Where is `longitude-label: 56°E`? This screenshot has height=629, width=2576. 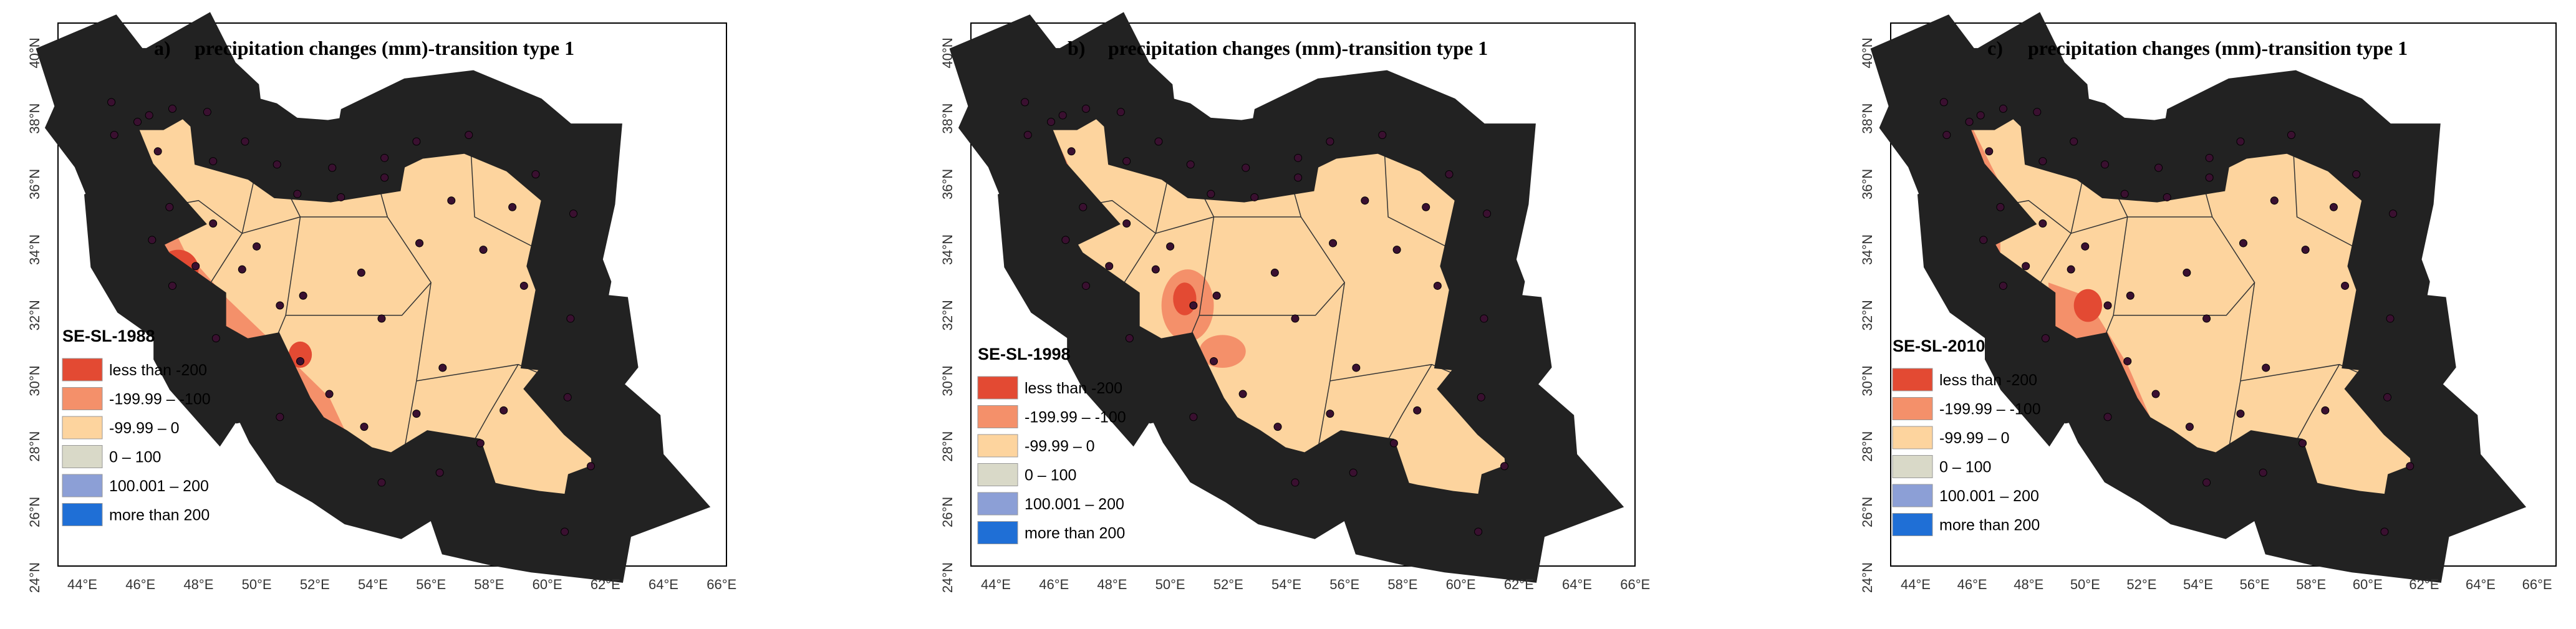
longitude-label: 56°E is located at coordinates (2255, 584).